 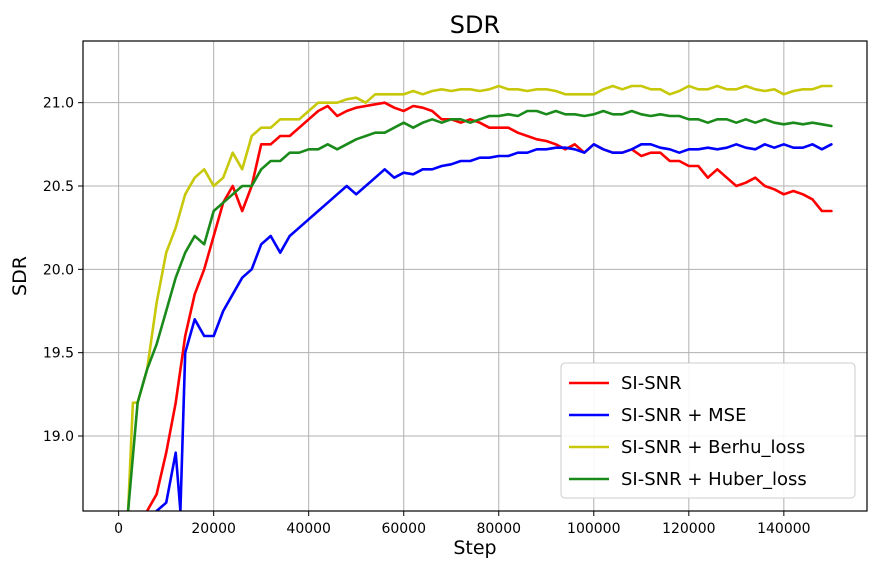 I want to click on y-tick-label: 20.0, so click(x=58, y=270).